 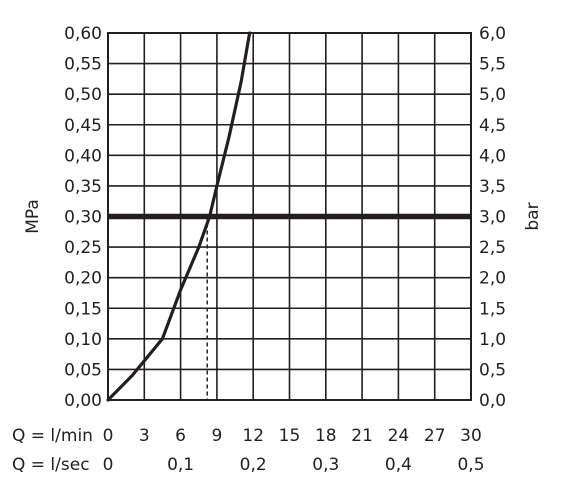 I want to click on x-tick-label-min: 30, so click(x=471, y=436).